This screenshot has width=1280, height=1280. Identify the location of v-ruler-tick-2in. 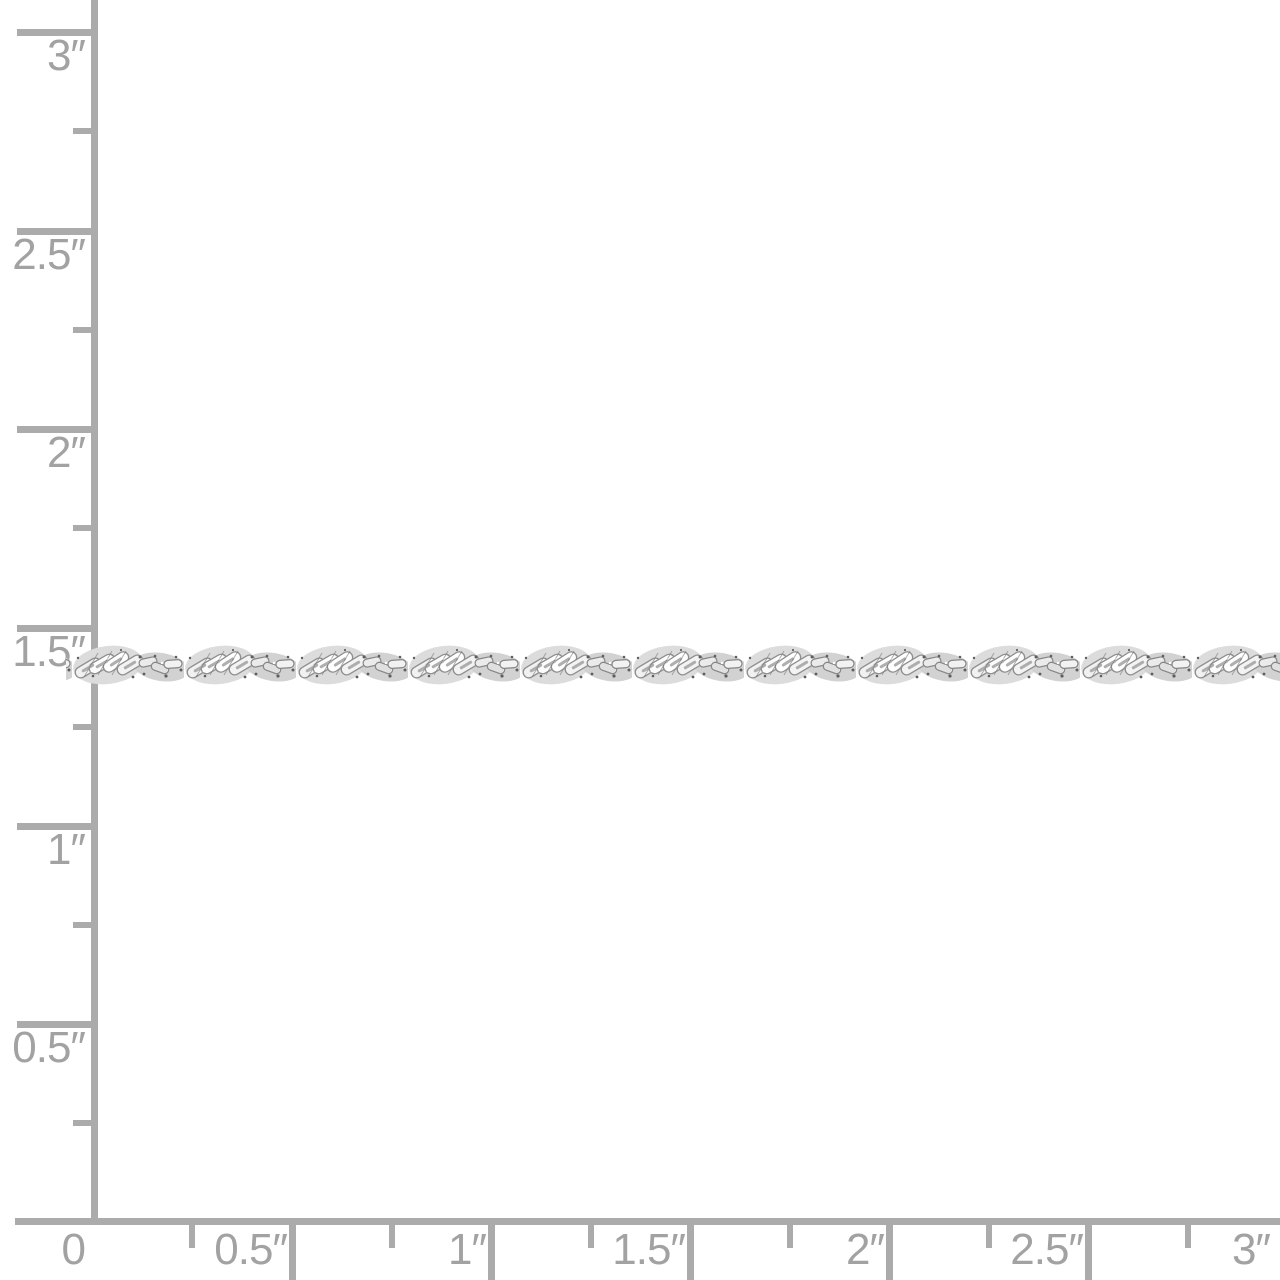
(54, 429).